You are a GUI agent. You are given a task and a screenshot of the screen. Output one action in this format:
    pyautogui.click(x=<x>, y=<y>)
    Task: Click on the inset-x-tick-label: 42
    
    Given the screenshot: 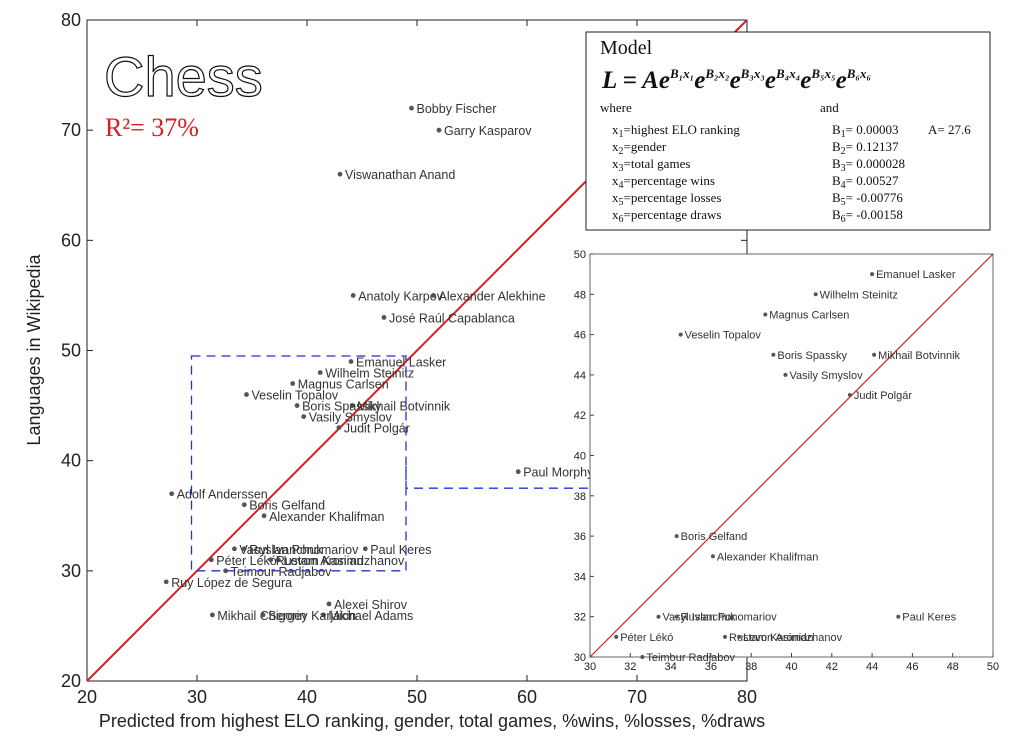 What is the action you would take?
    pyautogui.click(x=832, y=667)
    